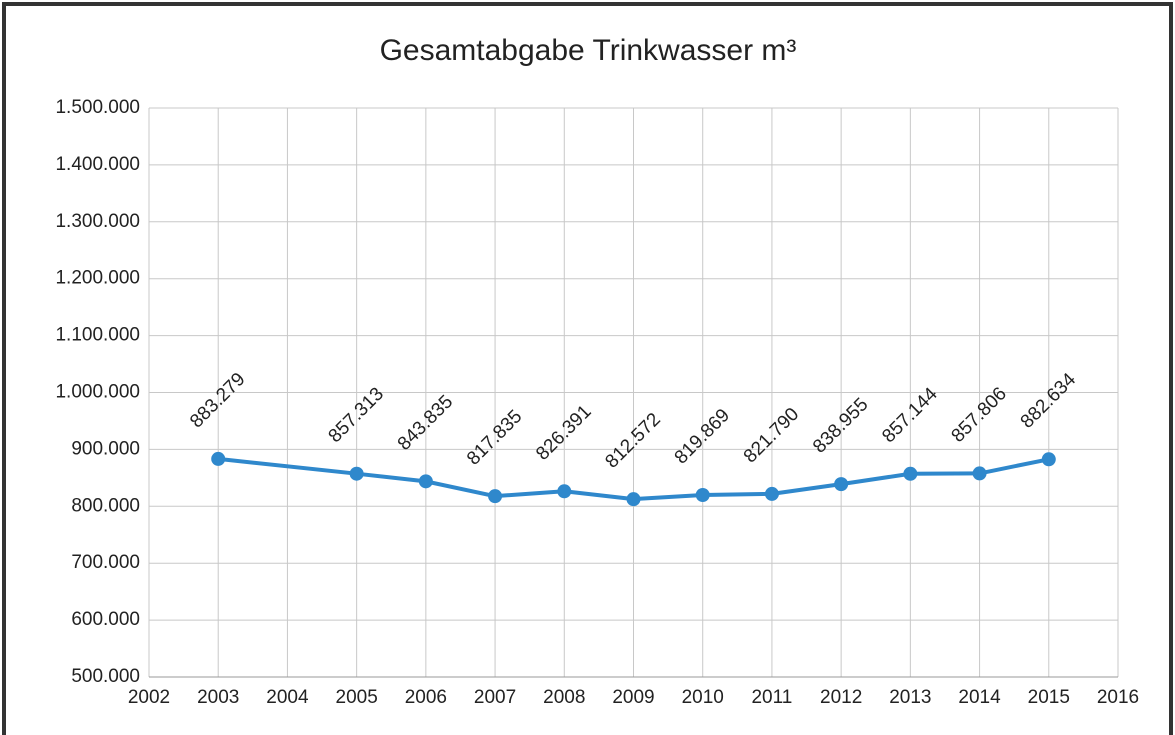  Describe the element at coordinates (703, 697) in the screenshot. I see `x-tick-label: 2010` at that location.